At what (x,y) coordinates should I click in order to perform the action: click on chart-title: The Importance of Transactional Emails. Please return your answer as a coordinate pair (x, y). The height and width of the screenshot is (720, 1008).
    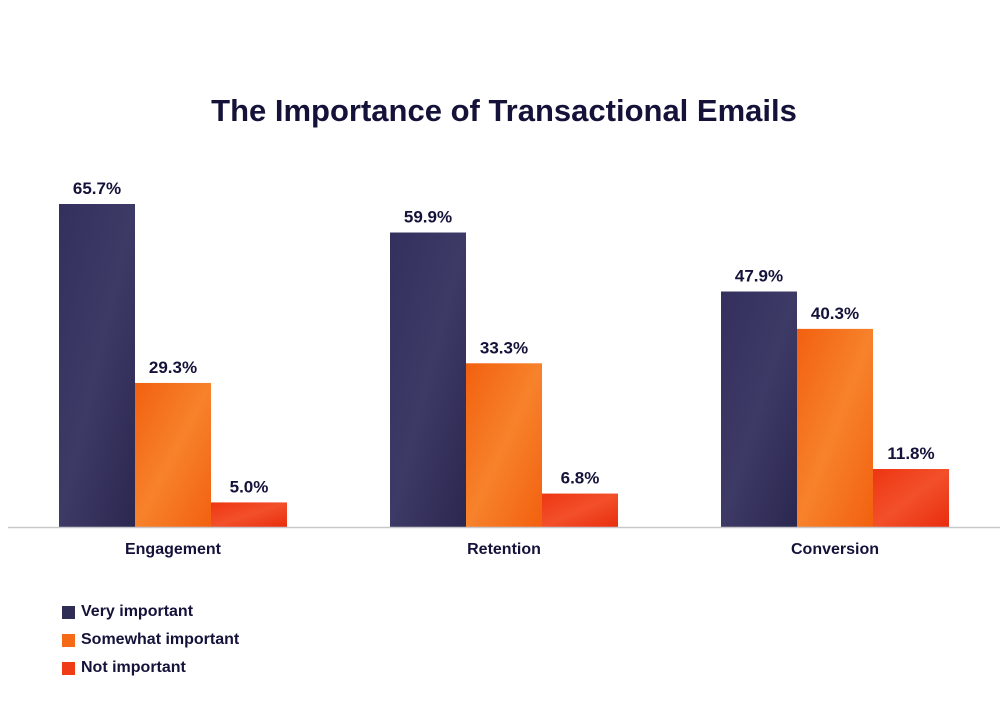
    Looking at the image, I should click on (504, 110).